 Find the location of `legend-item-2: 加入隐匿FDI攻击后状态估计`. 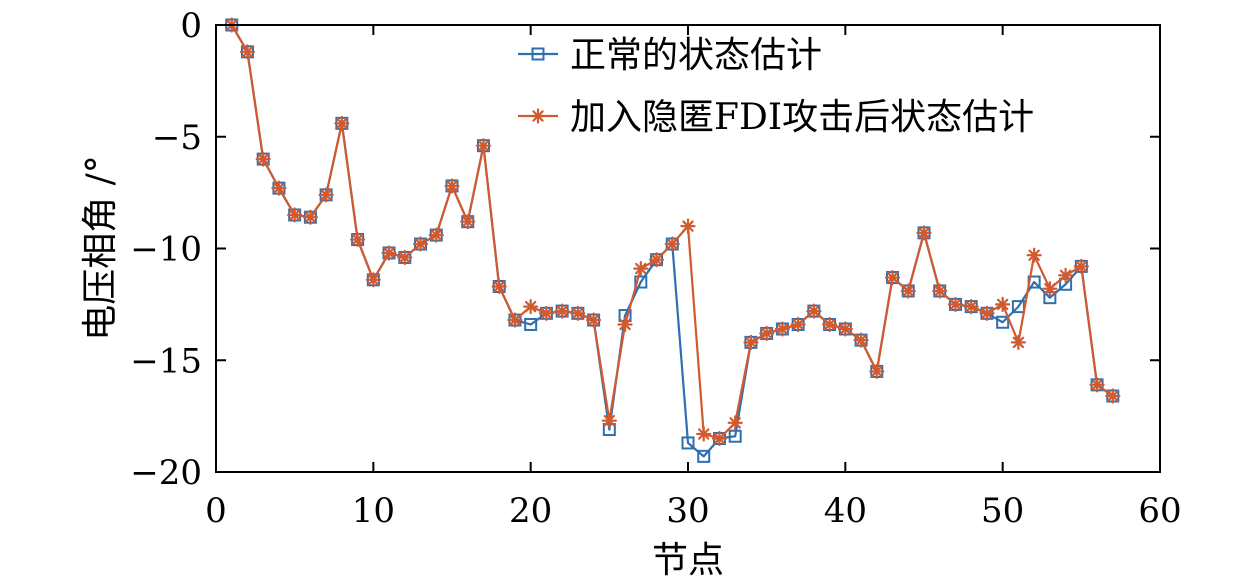

legend-item-2: 加入隐匿FDI攻击后状态估计 is located at coordinates (776, 117).